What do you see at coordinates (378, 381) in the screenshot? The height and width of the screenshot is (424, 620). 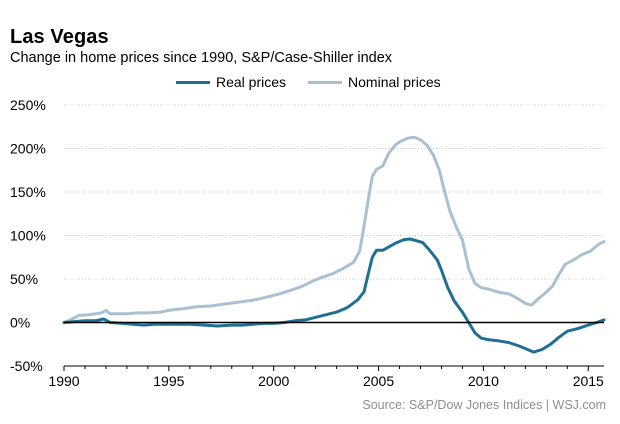 I see `x-tick-label: 2005` at bounding box center [378, 381].